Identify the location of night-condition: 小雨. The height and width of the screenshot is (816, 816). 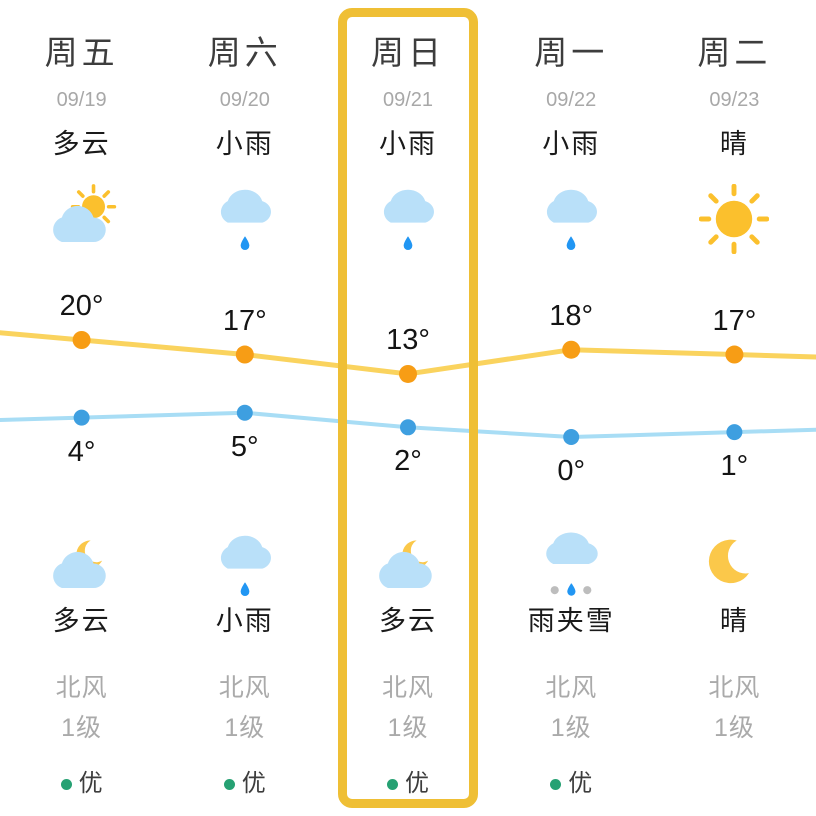
(244, 621).